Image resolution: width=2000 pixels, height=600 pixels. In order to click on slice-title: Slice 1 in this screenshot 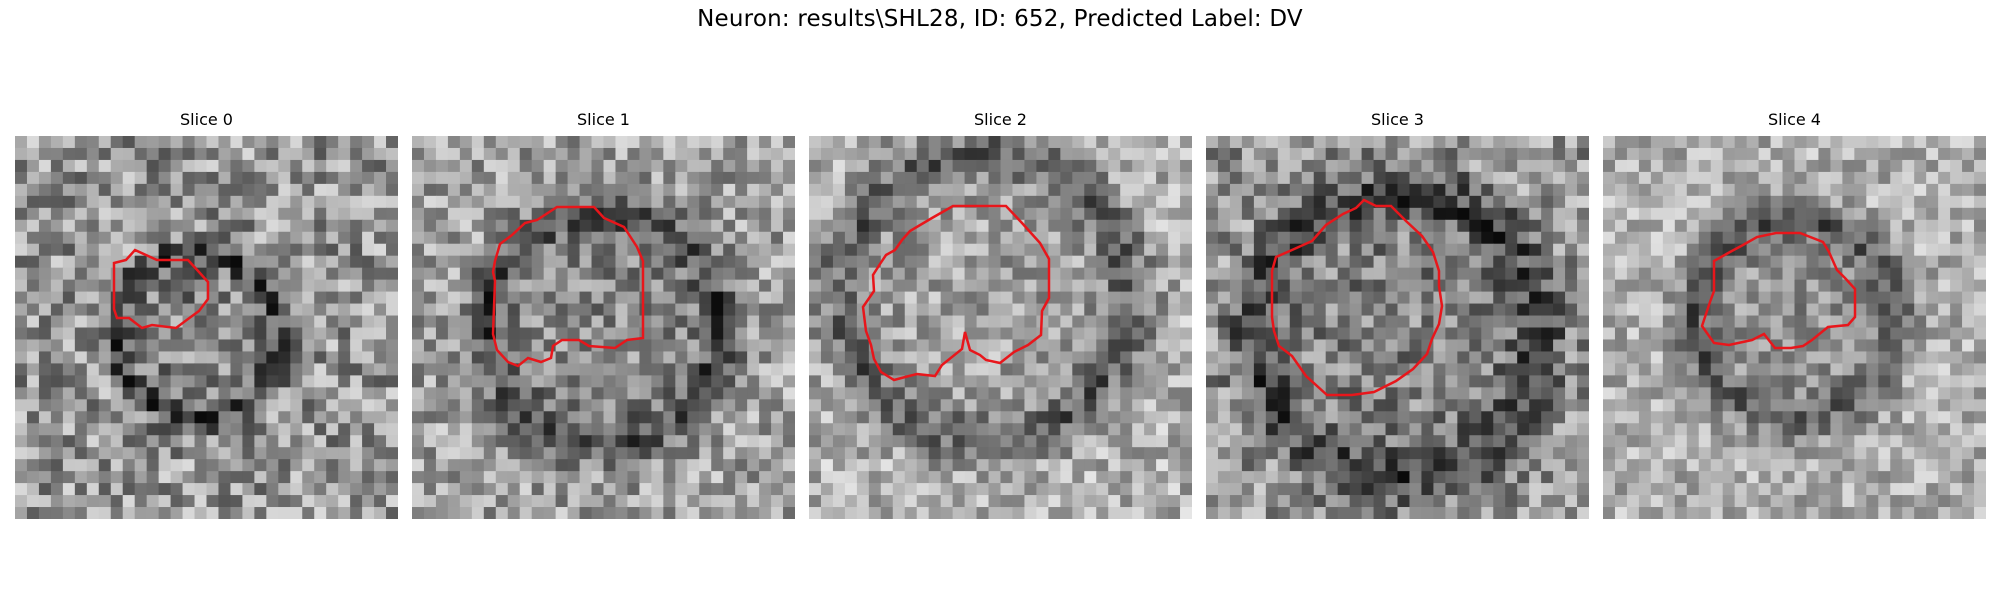, I will do `click(603, 119)`.